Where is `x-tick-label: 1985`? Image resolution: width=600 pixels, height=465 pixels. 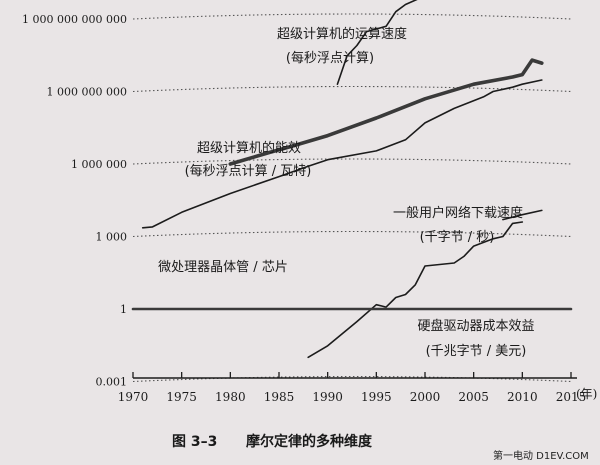
x-tick-label: 1985 is located at coordinates (279, 397).